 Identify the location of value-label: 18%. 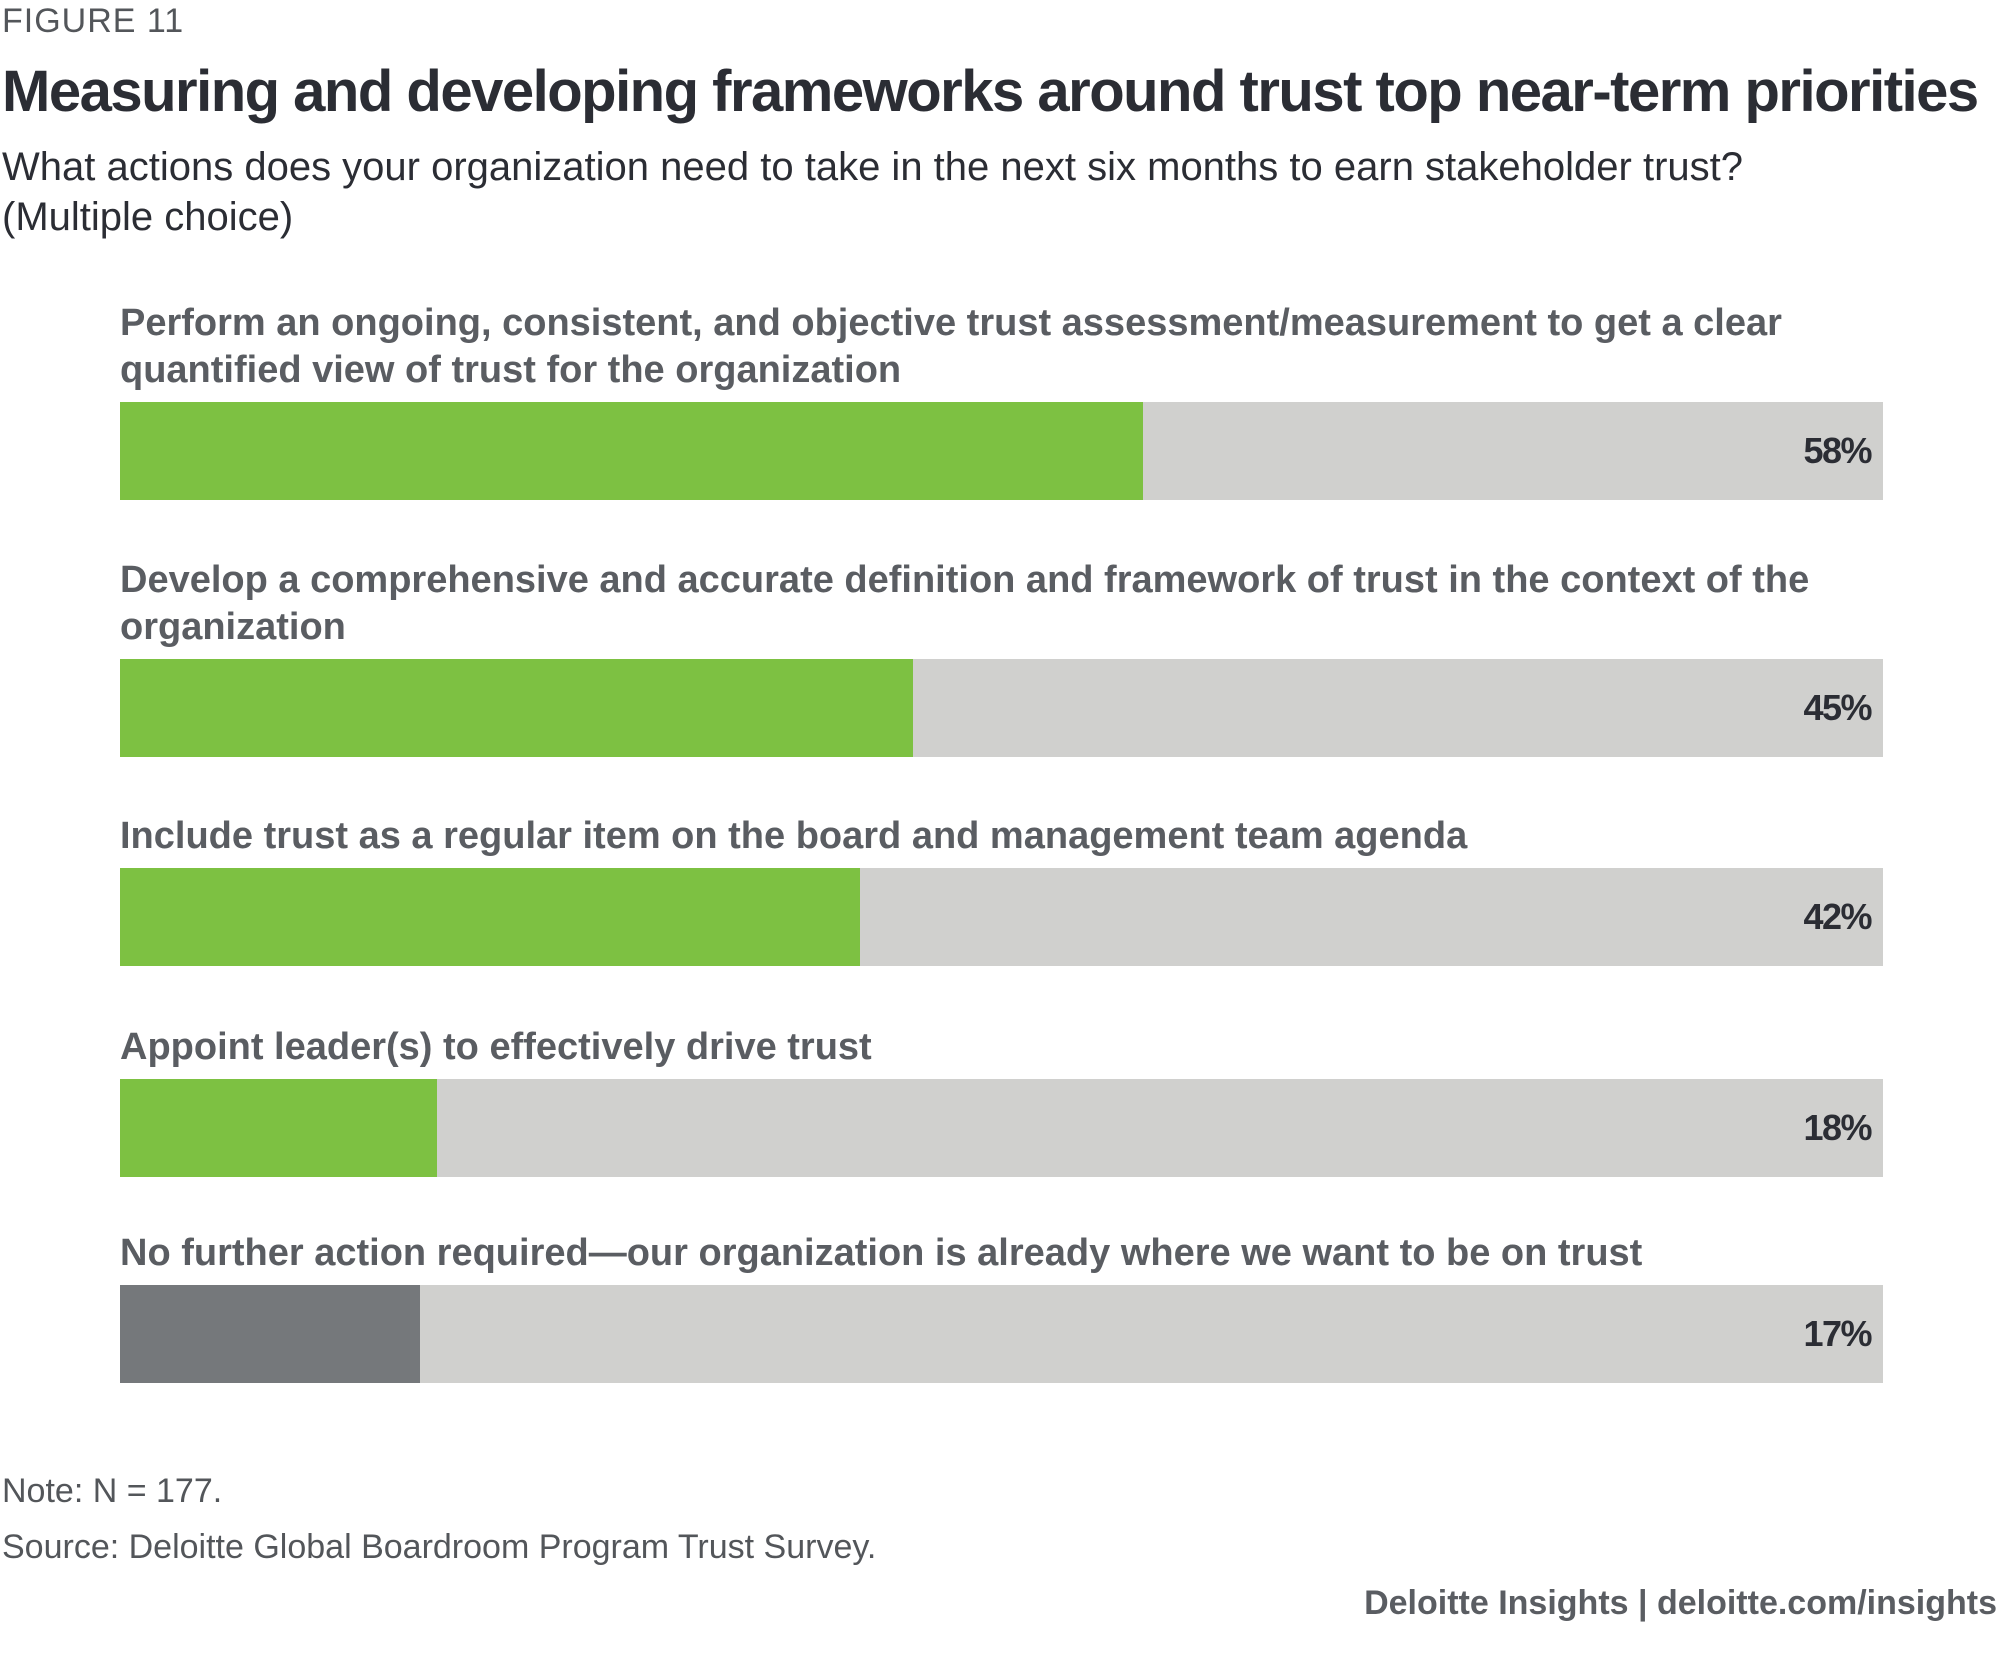
(1837, 1127).